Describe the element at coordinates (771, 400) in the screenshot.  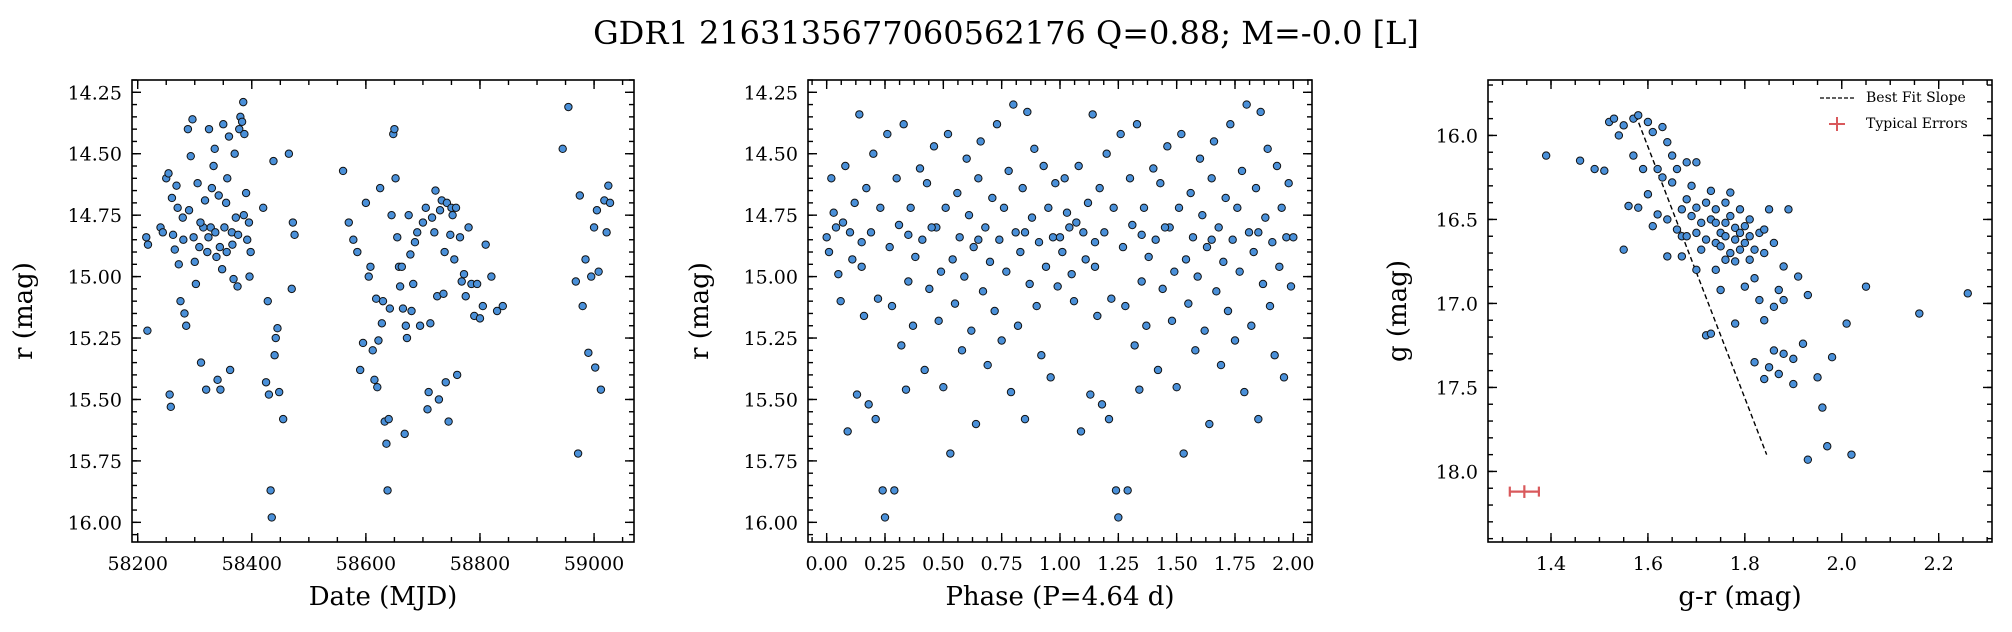
I see `y-tick-label: 15.50` at that location.